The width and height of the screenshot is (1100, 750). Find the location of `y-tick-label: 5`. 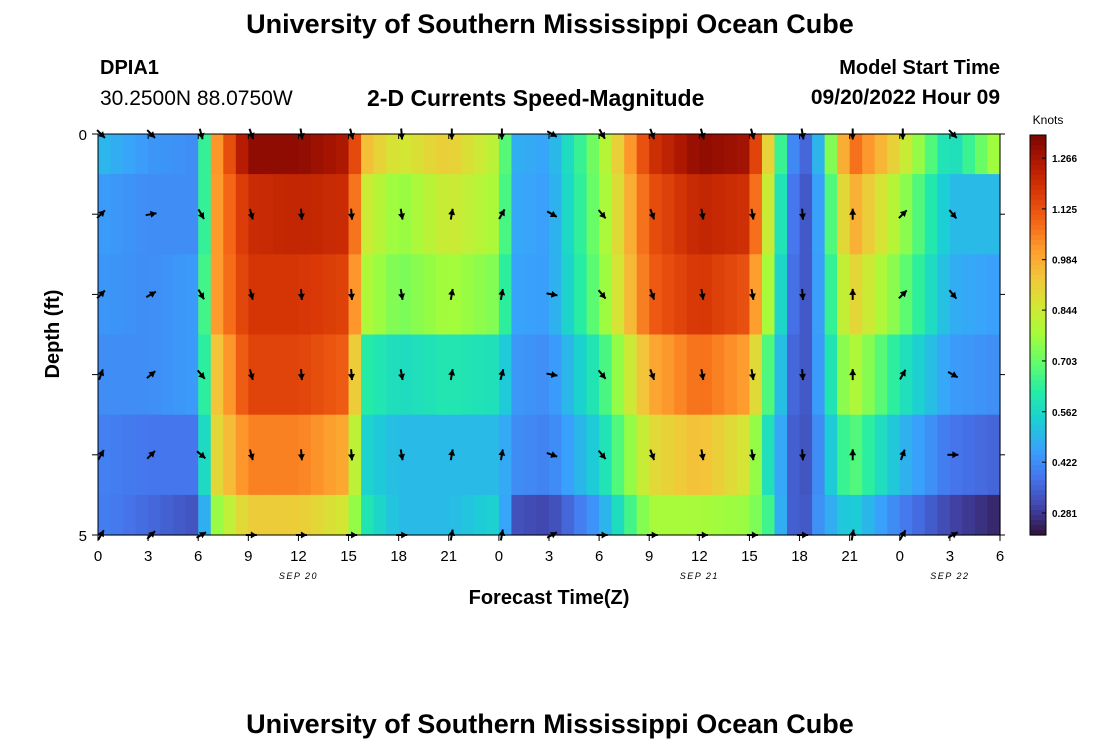

y-tick-label: 5 is located at coordinates (83, 536).